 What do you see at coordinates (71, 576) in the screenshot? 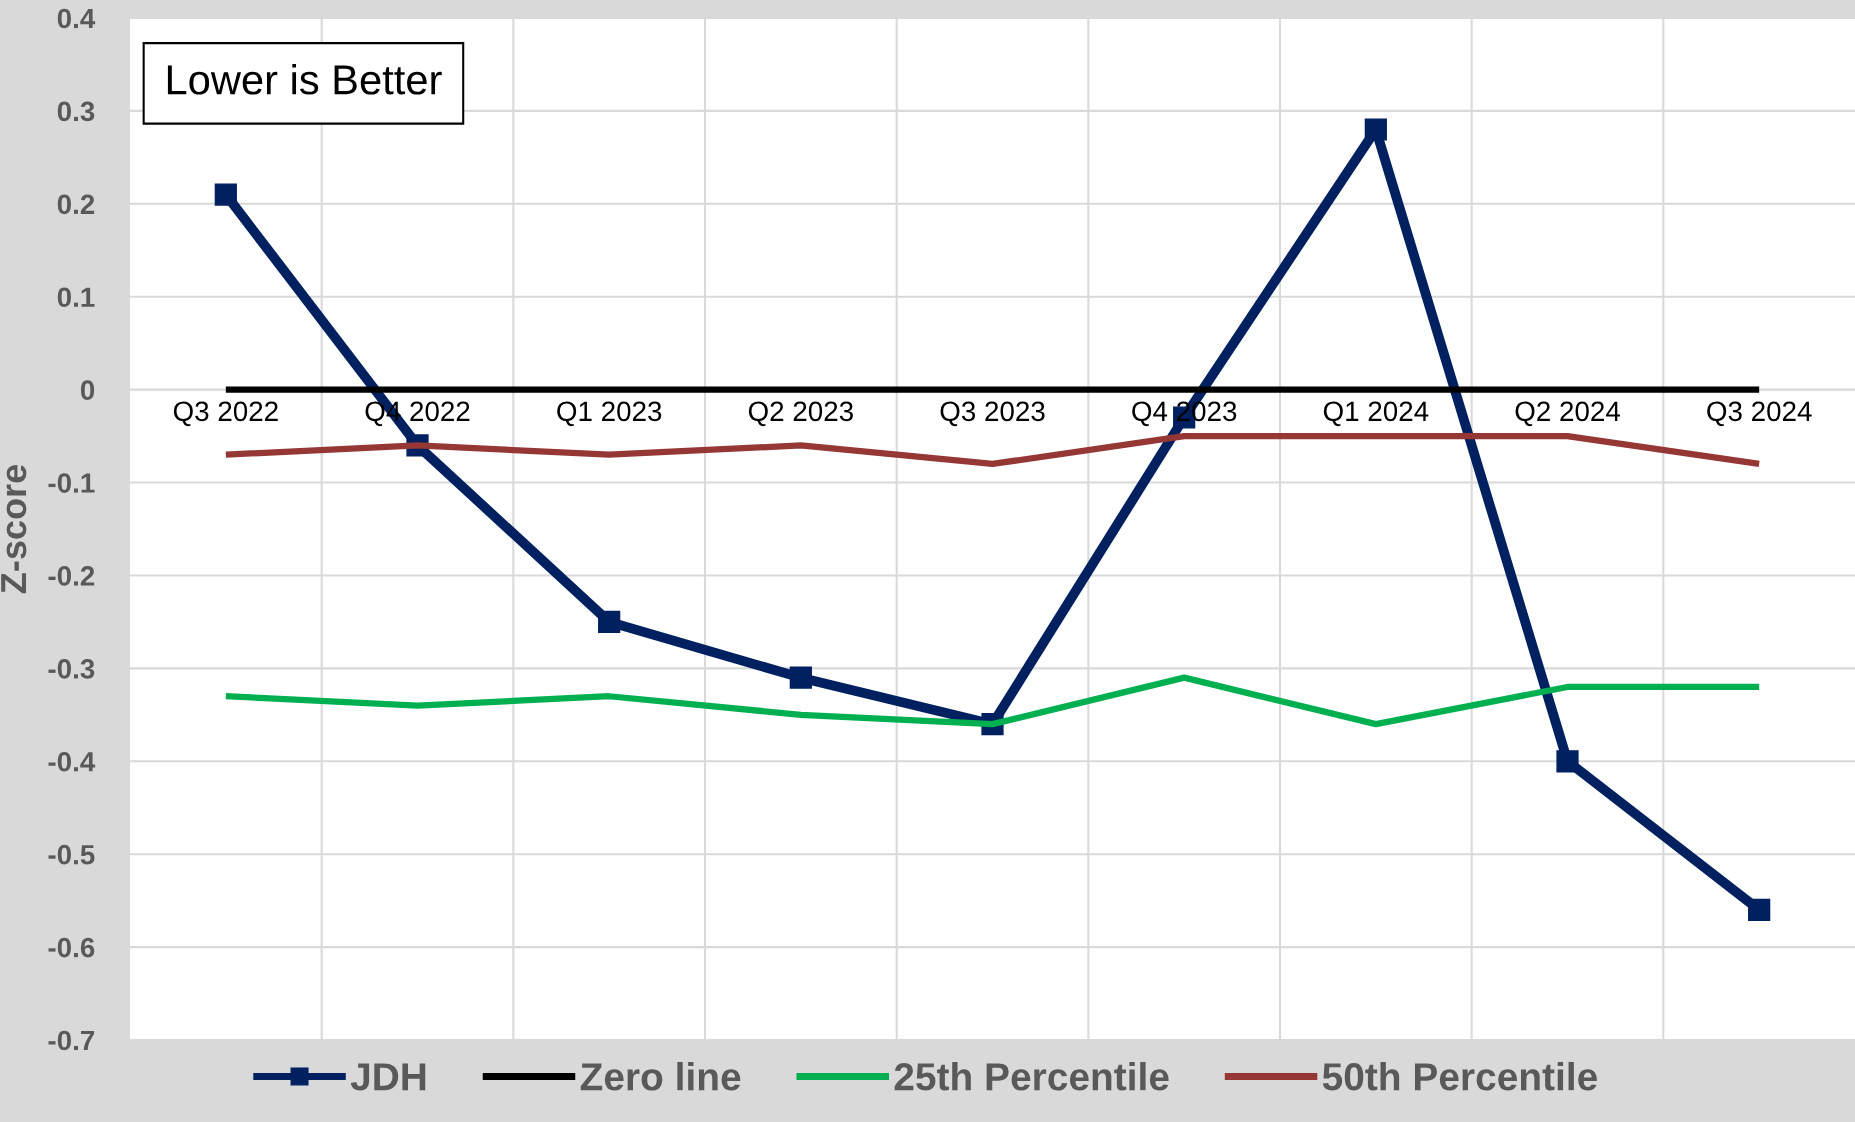
I see `y-tick-label: -0.2` at bounding box center [71, 576].